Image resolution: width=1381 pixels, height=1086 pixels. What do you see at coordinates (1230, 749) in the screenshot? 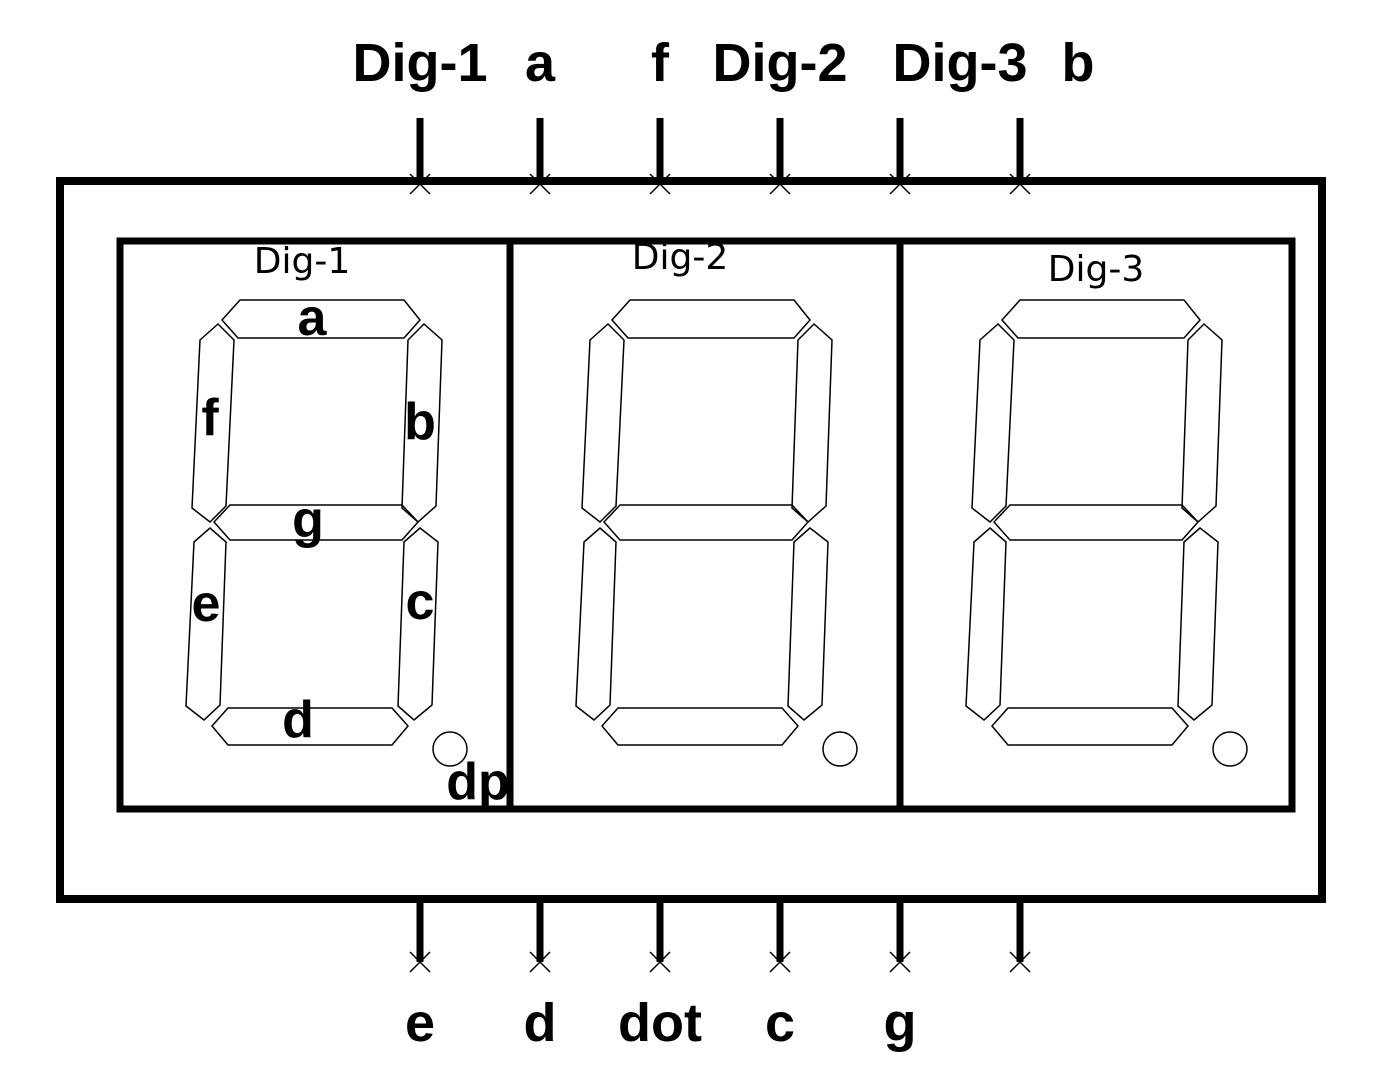
I see `digit-3-decimal-point` at bounding box center [1230, 749].